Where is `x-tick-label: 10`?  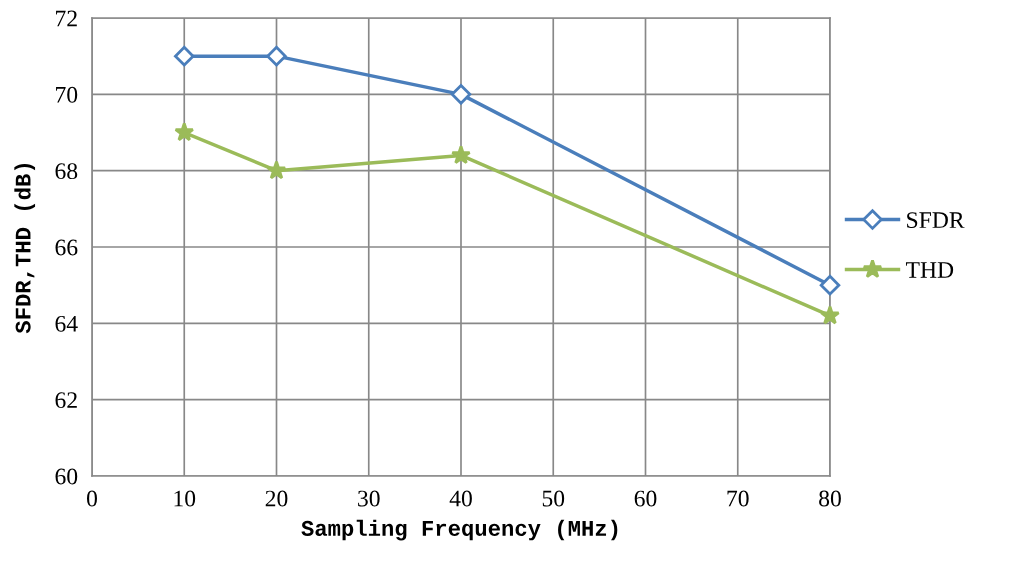
x-tick-label: 10 is located at coordinates (185, 498).